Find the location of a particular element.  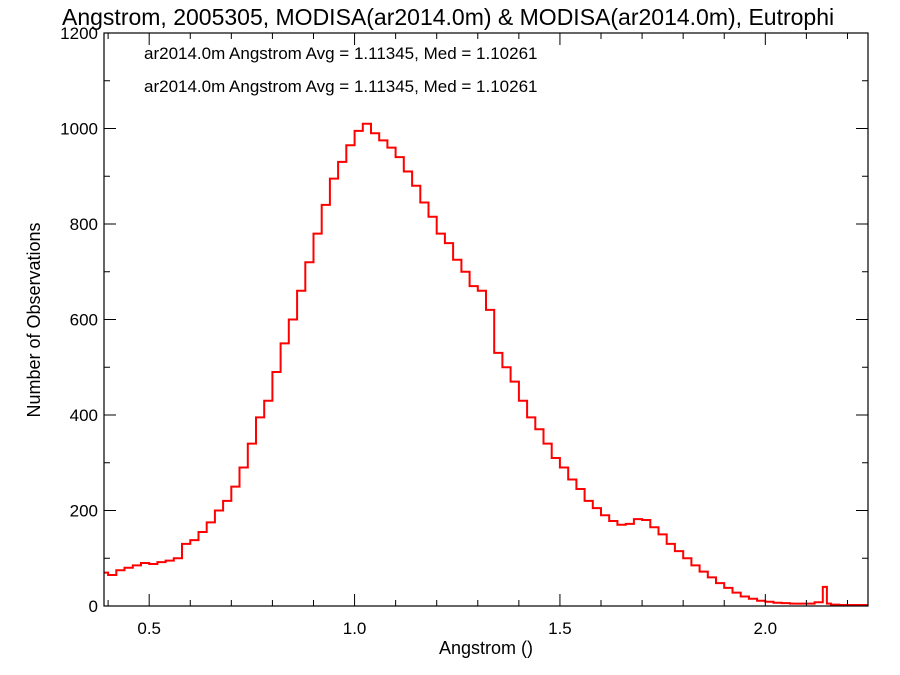

y-tick-label: 200 is located at coordinates (84, 511).